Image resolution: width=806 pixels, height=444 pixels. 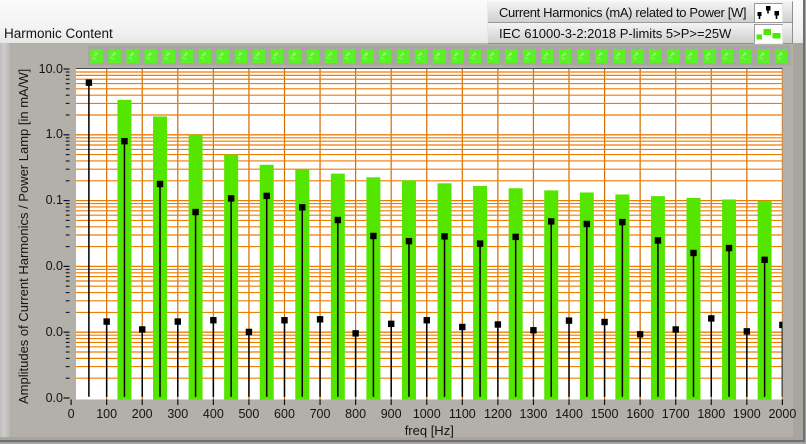 What do you see at coordinates (284, 414) in the screenshot?
I see `x-tick-label: 600` at bounding box center [284, 414].